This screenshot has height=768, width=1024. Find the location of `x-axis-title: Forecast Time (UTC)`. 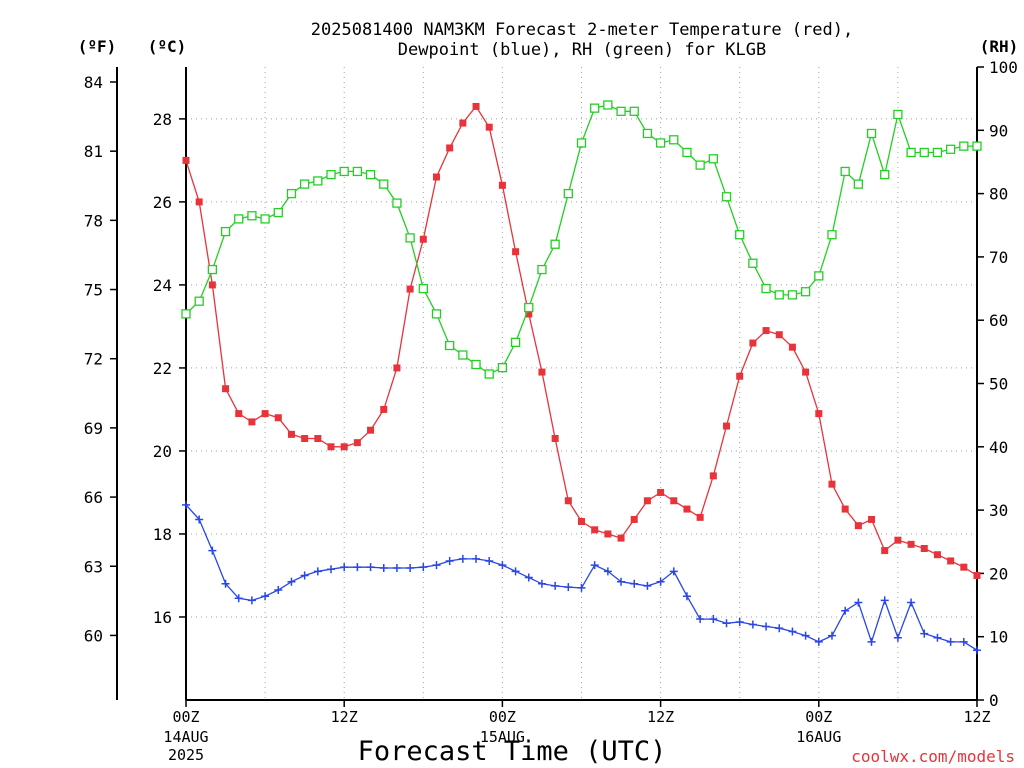

x-axis-title: Forecast Time (UTC) is located at coordinates (512, 751).